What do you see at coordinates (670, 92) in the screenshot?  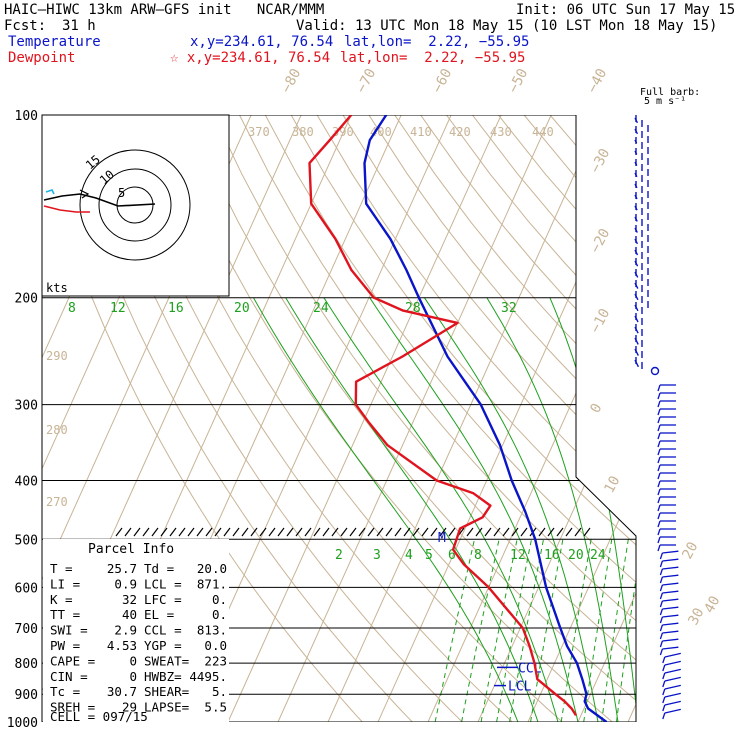 I see `barb-legend: Full barb:` at bounding box center [670, 92].